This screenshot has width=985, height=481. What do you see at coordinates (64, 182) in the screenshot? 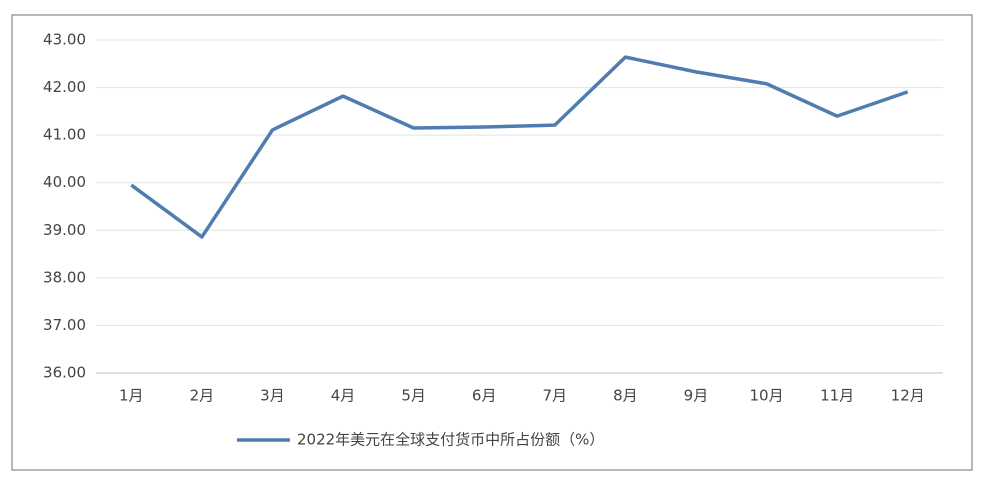
I see `y-tick-label: 40.00` at bounding box center [64, 182].